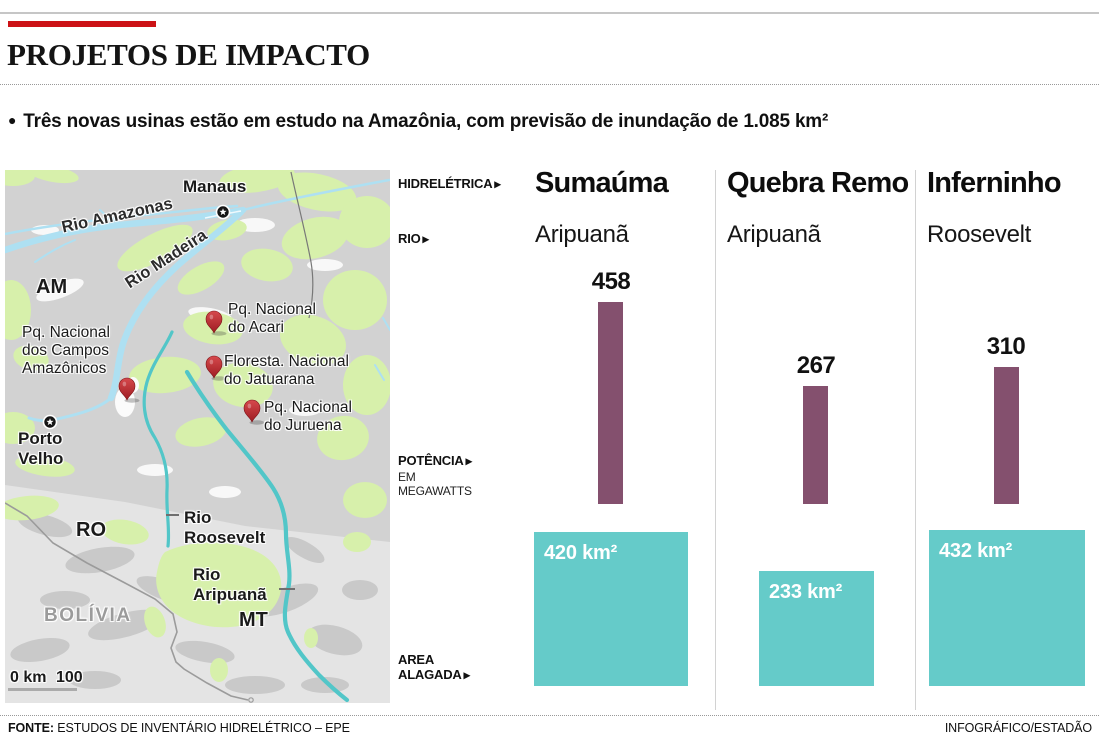 The image size is (1099, 745). I want to click on rio-aripuana-label: Rio Aripuanã, so click(230, 584).